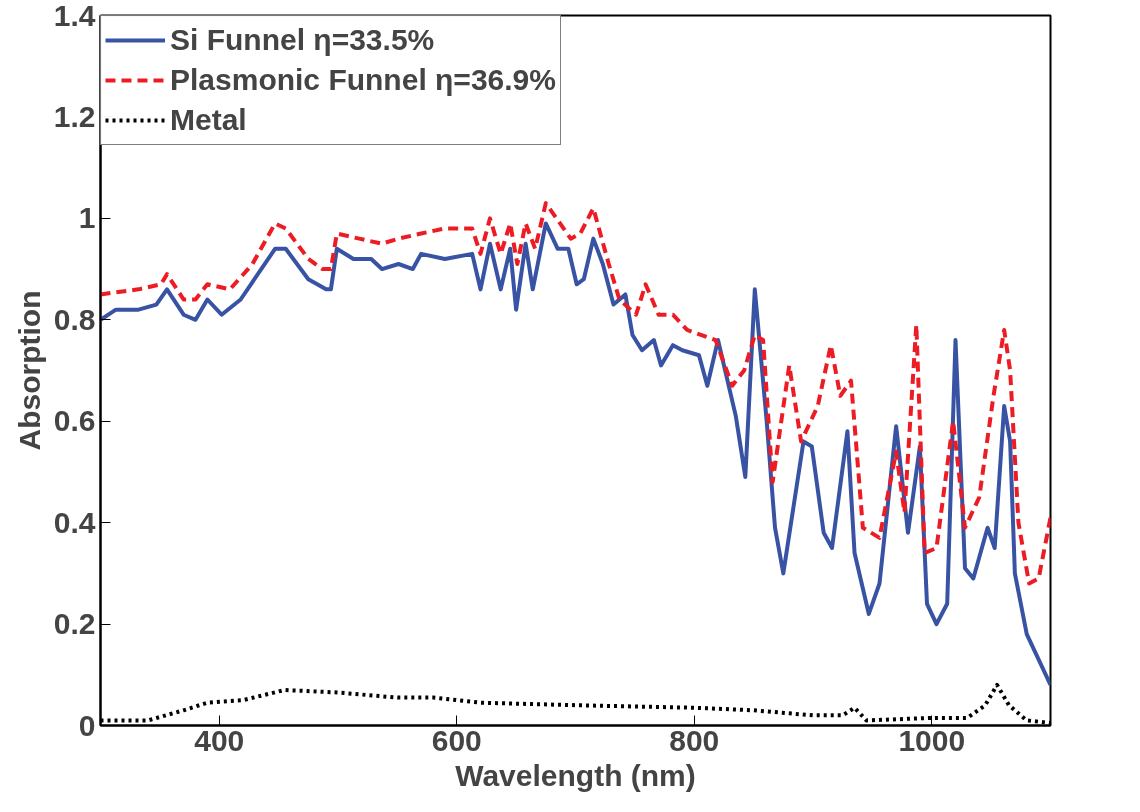 The height and width of the screenshot is (812, 1140). Describe the element at coordinates (87, 725) in the screenshot. I see `y-tick-label: 0` at that location.